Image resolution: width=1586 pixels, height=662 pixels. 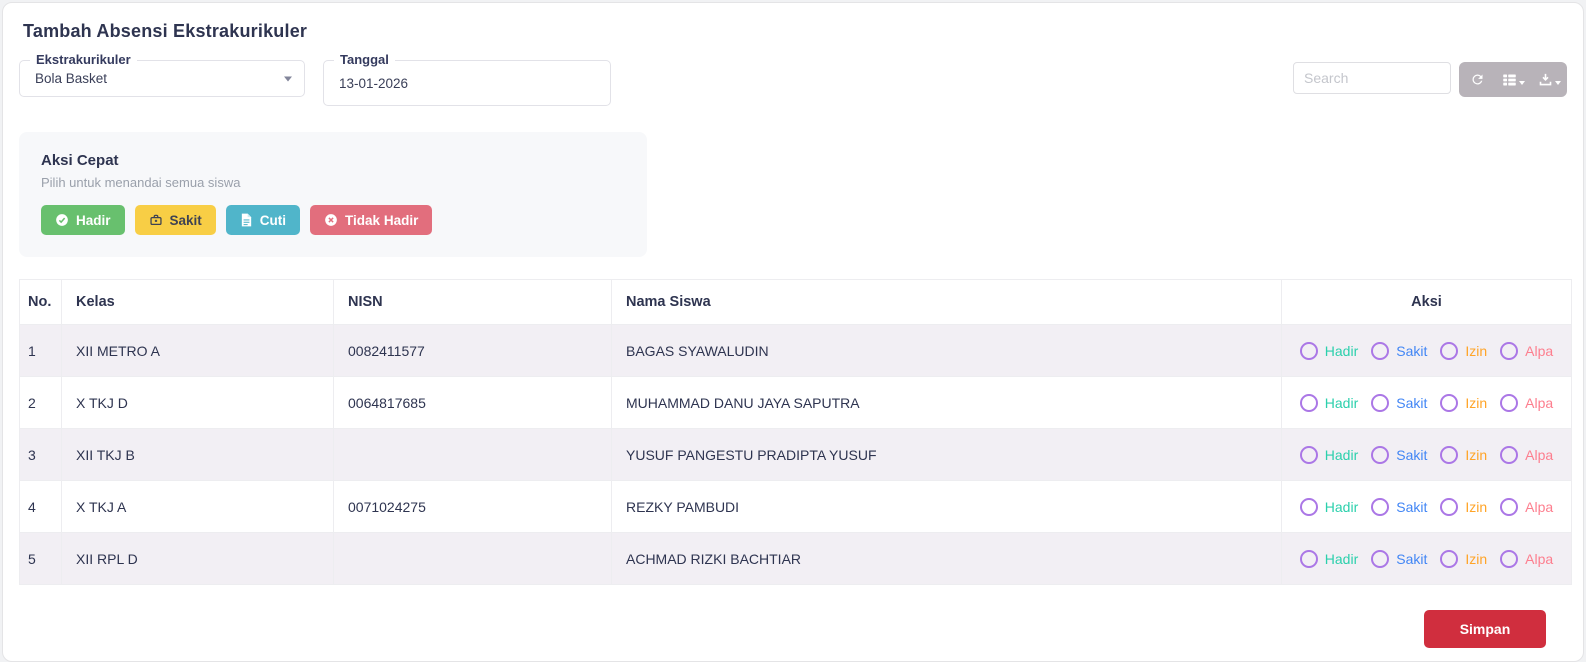 What do you see at coordinates (197, 506) in the screenshot?
I see `row-kelas: X TKJ A` at bounding box center [197, 506].